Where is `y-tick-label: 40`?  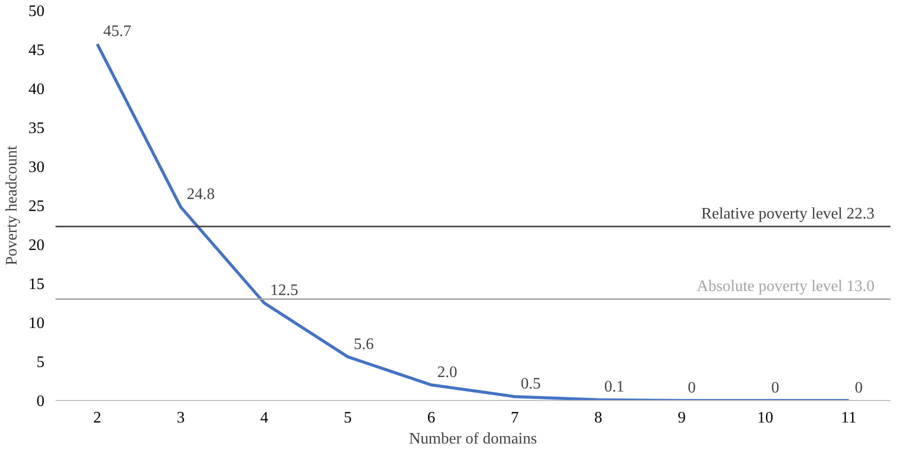
y-tick-label: 40 is located at coordinates (36, 89).